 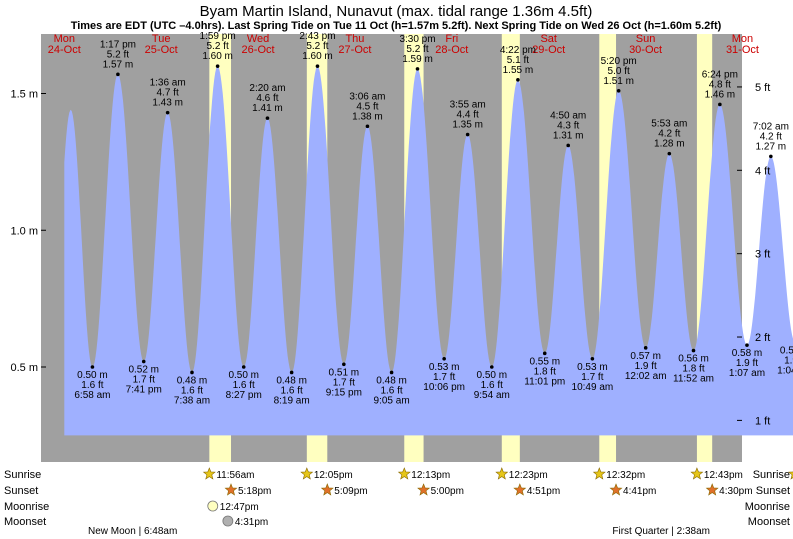 What do you see at coordinates (161, 39) in the screenshot?
I see `day-of-week-label: Tue` at bounding box center [161, 39].